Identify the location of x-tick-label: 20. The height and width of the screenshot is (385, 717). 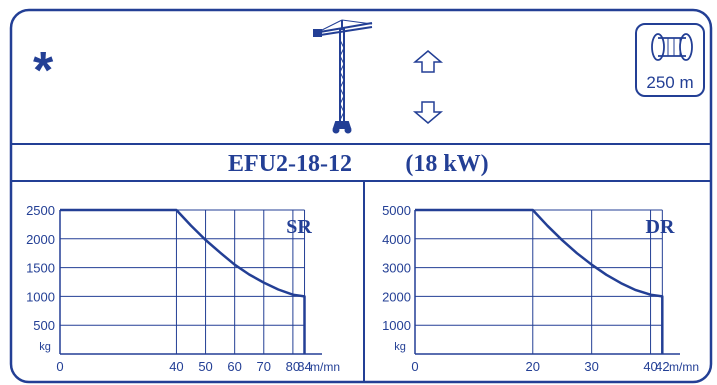
(533, 366).